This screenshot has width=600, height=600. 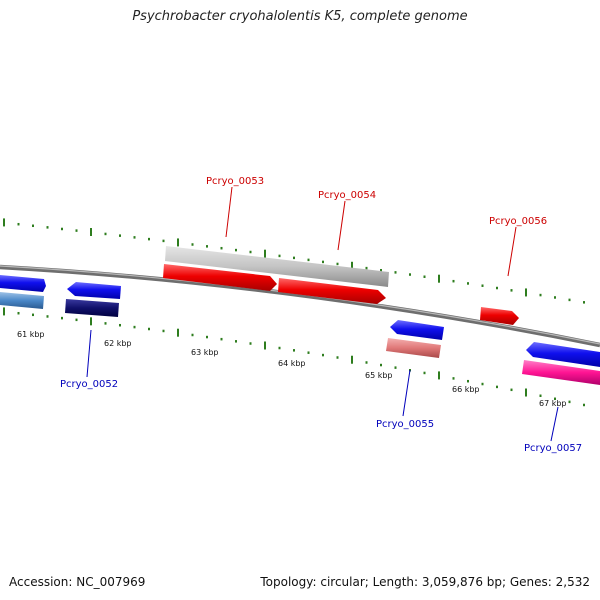 I want to click on accession-label: Accession: NC_007969, so click(x=77, y=582).